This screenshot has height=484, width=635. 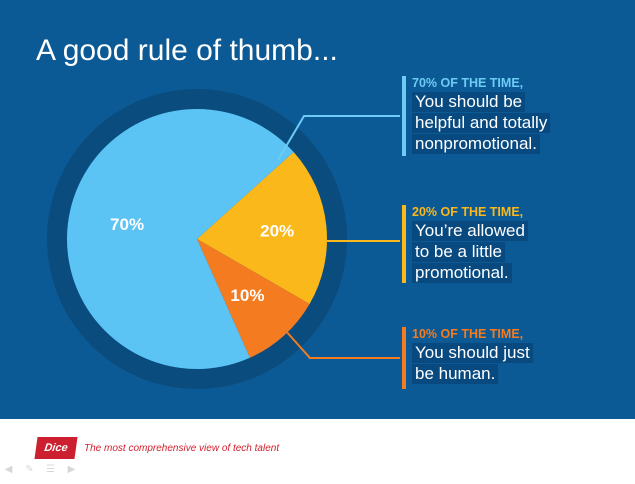 I want to click on callout-70-line-2: helpful and totally, so click(x=481, y=123).